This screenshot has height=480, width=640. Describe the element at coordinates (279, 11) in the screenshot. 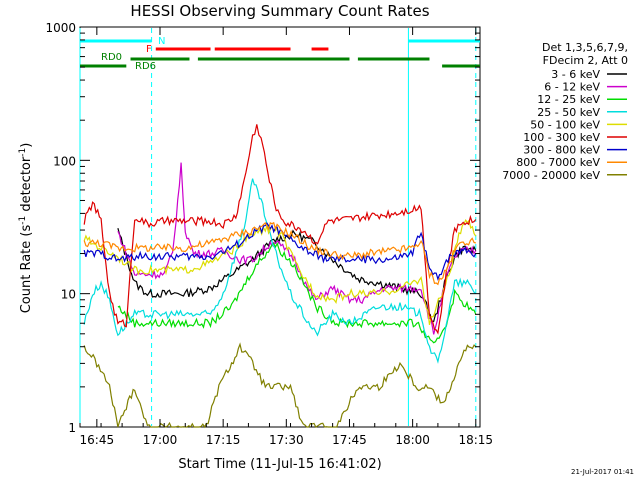

I see `chart-title: HESSI Observing Summary Count Rates` at that location.